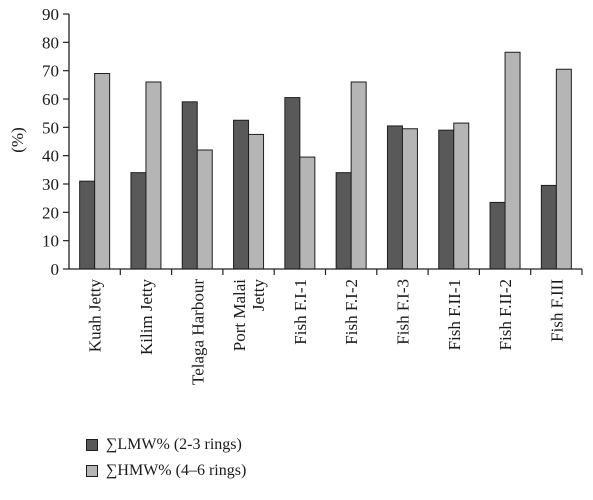 The image size is (593, 500). Describe the element at coordinates (92, 445) in the screenshot. I see `legend-swatch-lmw` at that location.